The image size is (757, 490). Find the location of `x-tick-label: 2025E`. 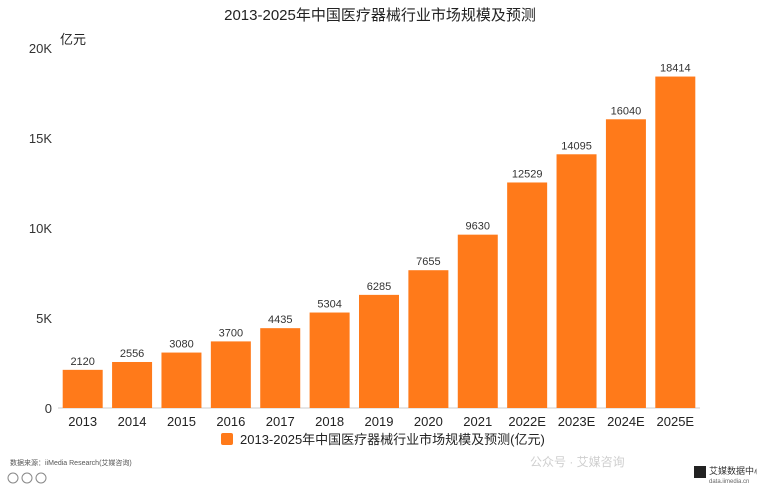

x-tick-label: 2025E is located at coordinates (676, 421).